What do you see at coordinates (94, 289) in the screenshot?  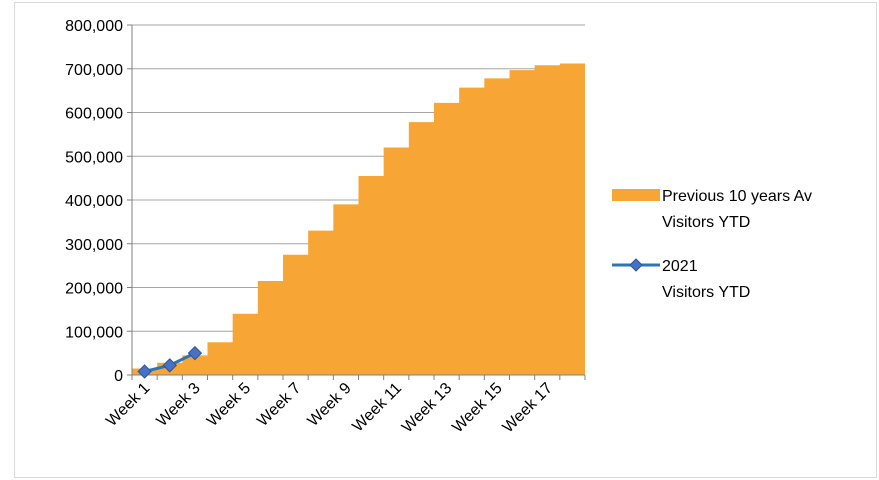 I see `y-tick-label: 200,000` at bounding box center [94, 289].